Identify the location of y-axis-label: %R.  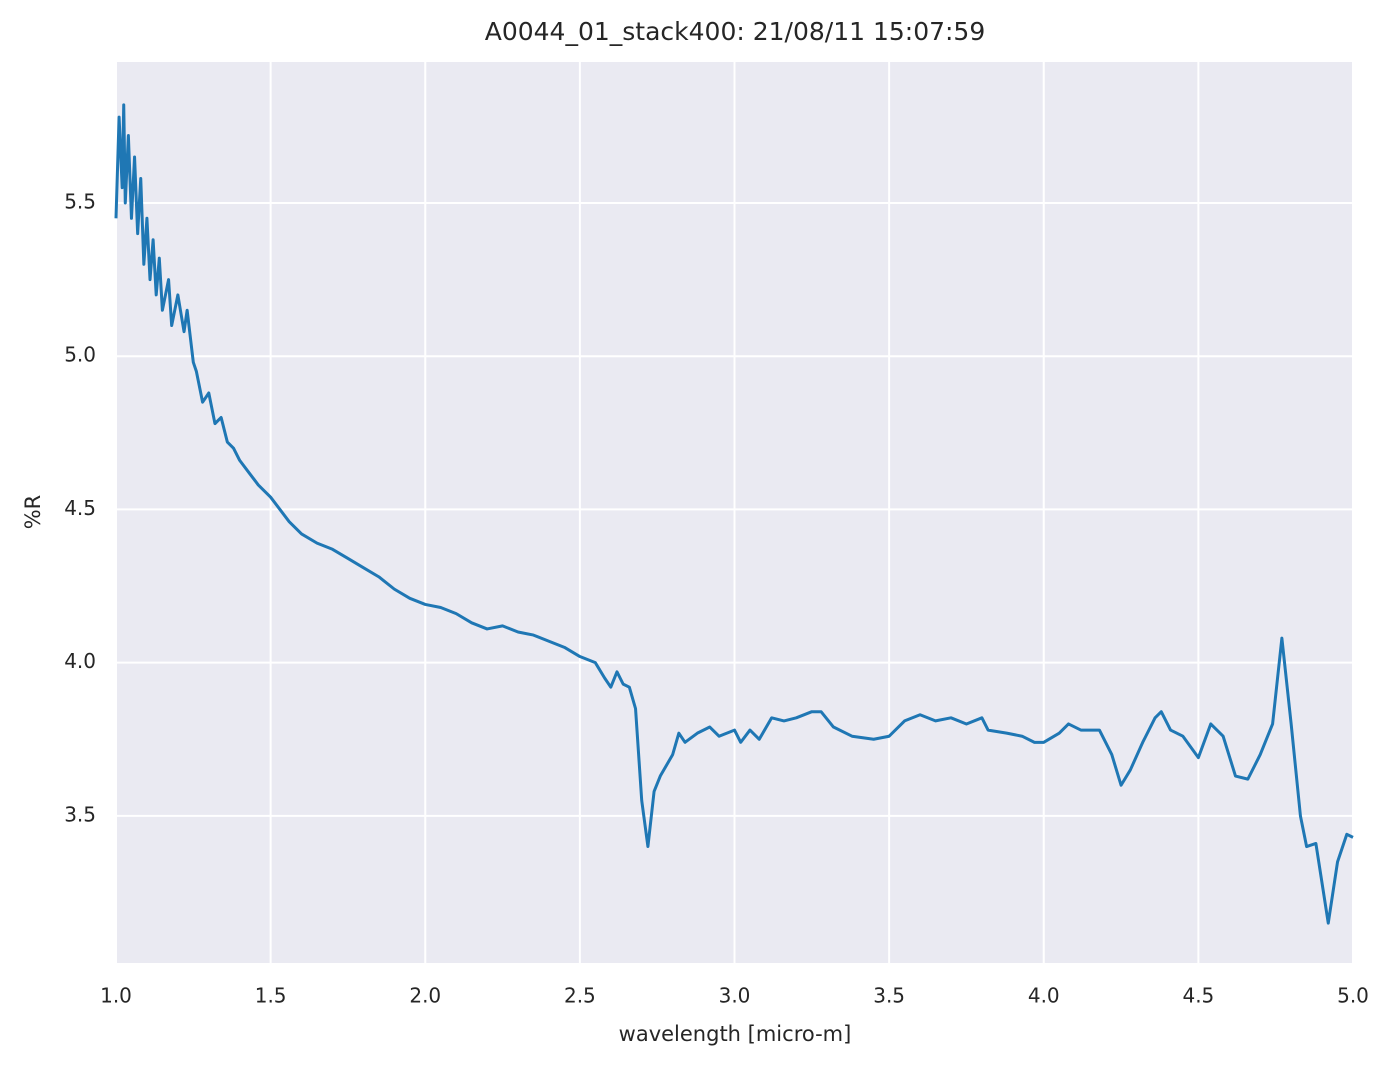
(33, 512).